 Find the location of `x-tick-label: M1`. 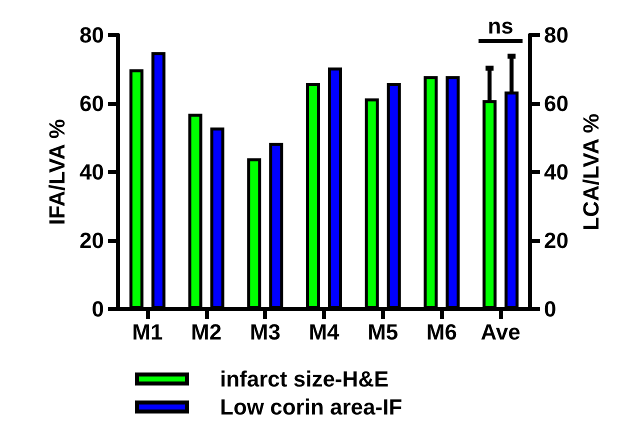

x-tick-label: M1 is located at coordinates (147, 332).